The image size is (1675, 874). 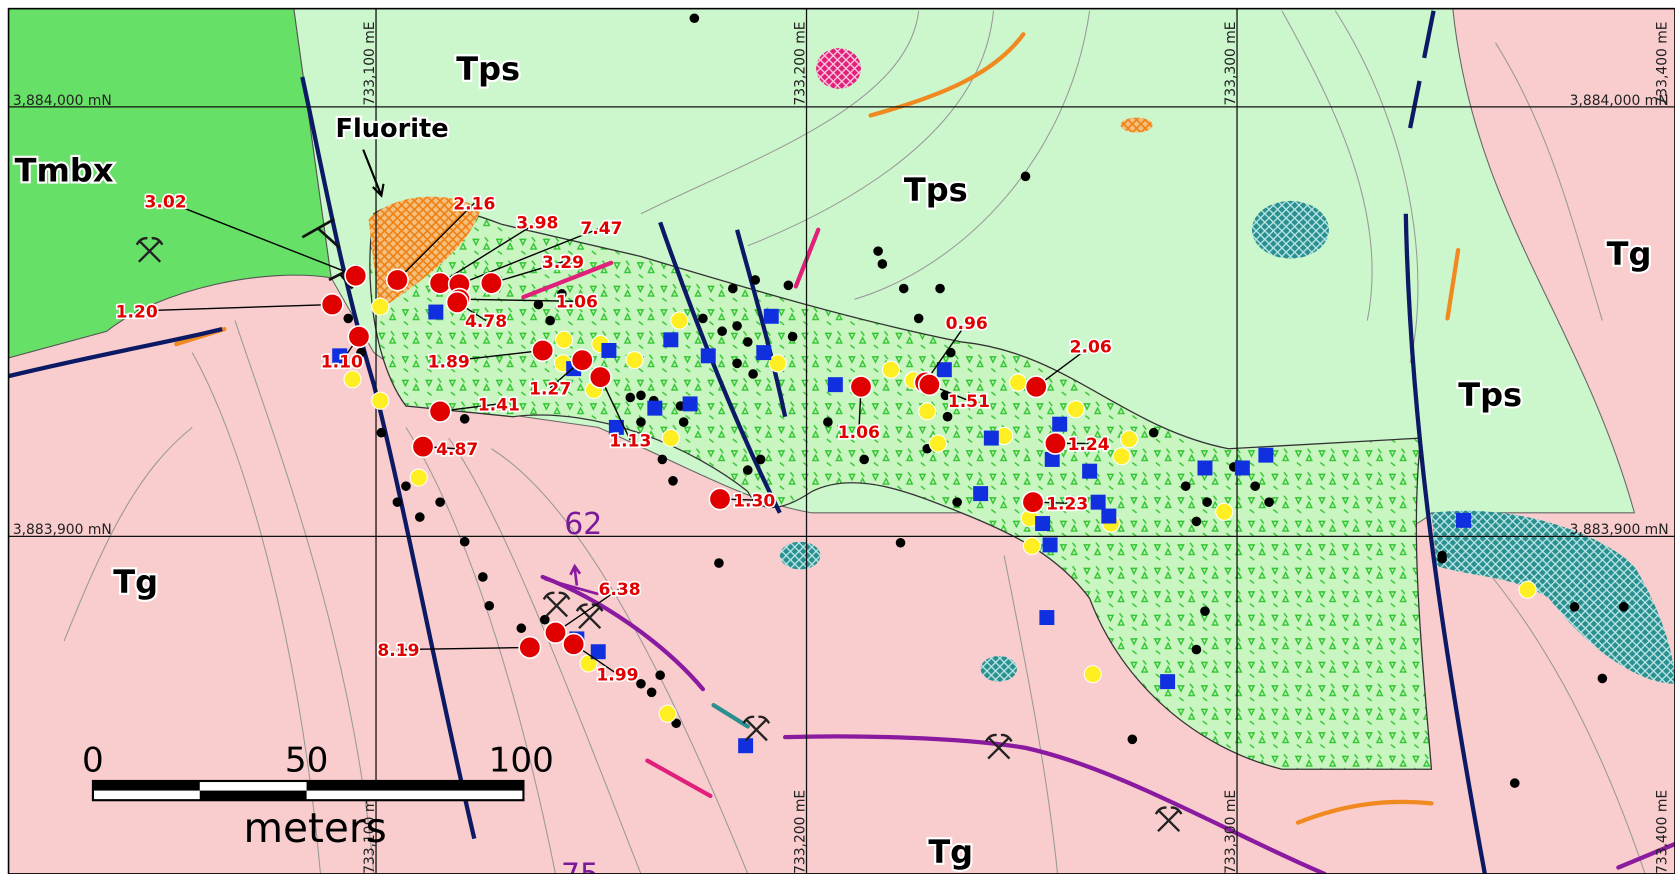 What do you see at coordinates (589, 616) in the screenshot?
I see `mine-symbol` at bounding box center [589, 616].